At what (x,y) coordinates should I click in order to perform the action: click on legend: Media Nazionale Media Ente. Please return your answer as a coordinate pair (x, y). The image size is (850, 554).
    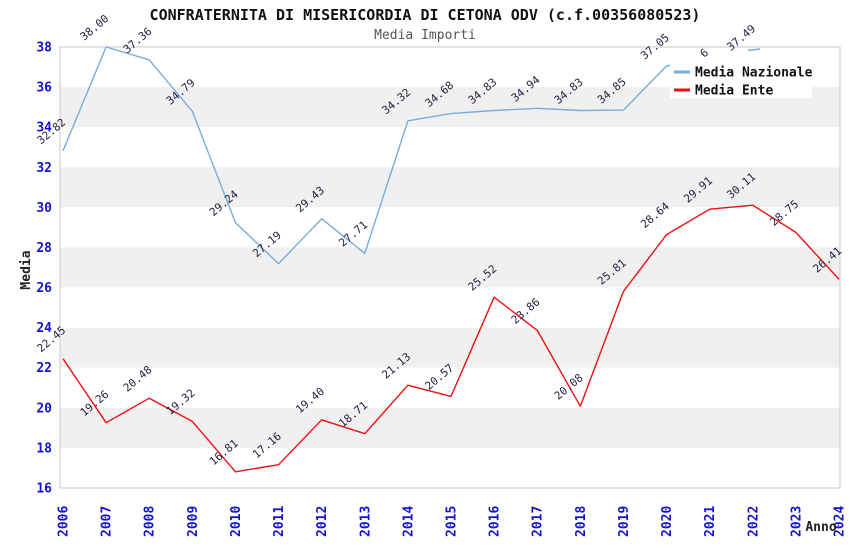
    Looking at the image, I should click on (741, 76).